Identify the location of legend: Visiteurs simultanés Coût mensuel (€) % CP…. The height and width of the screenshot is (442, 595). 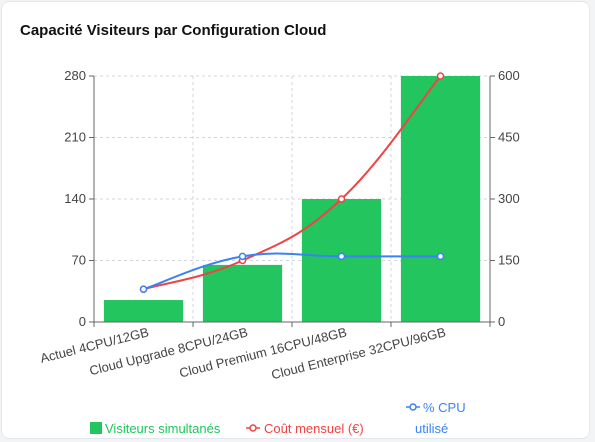
(278, 418).